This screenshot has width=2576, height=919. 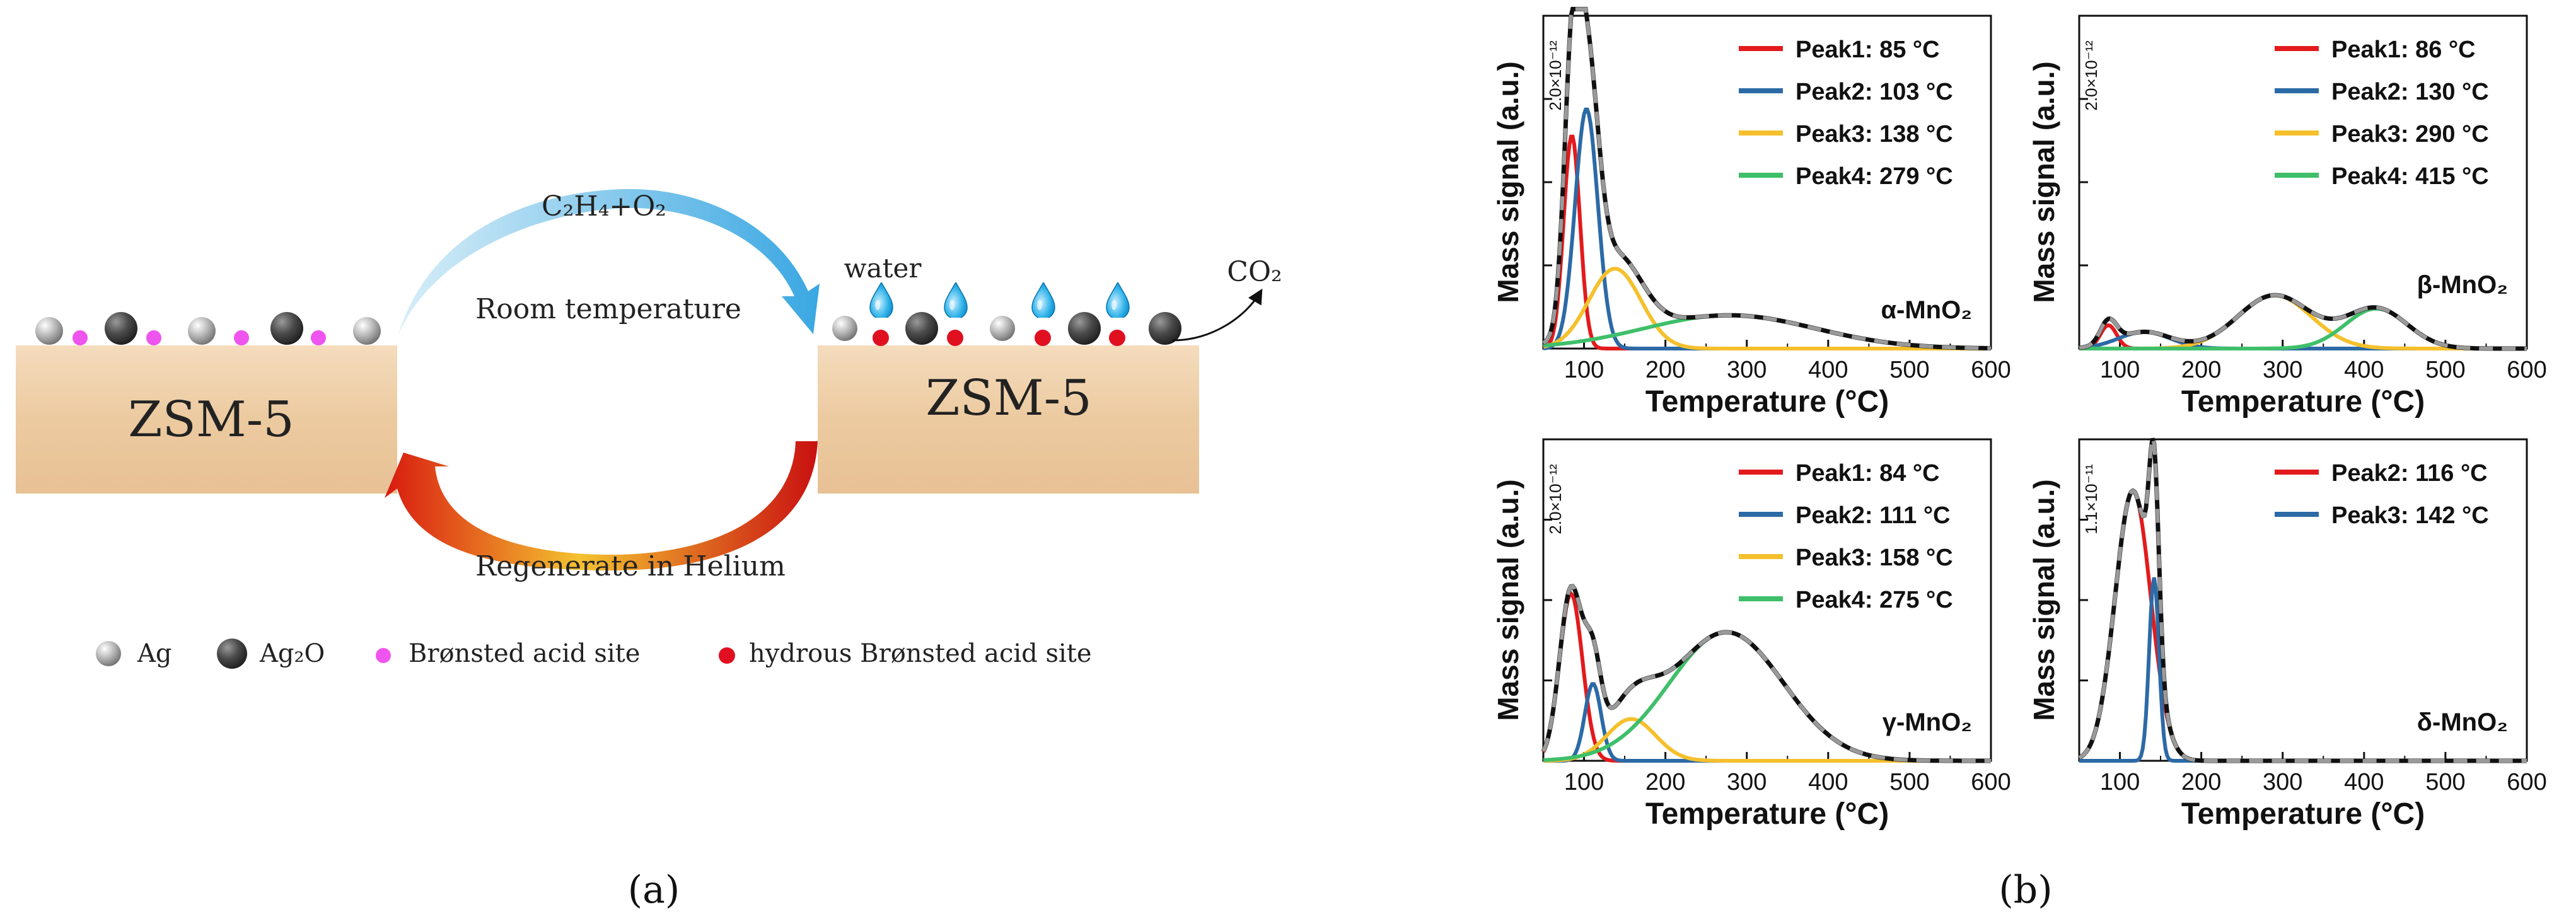 I want to click on legend-label: Peak2: 130 °C, so click(x=2410, y=92).